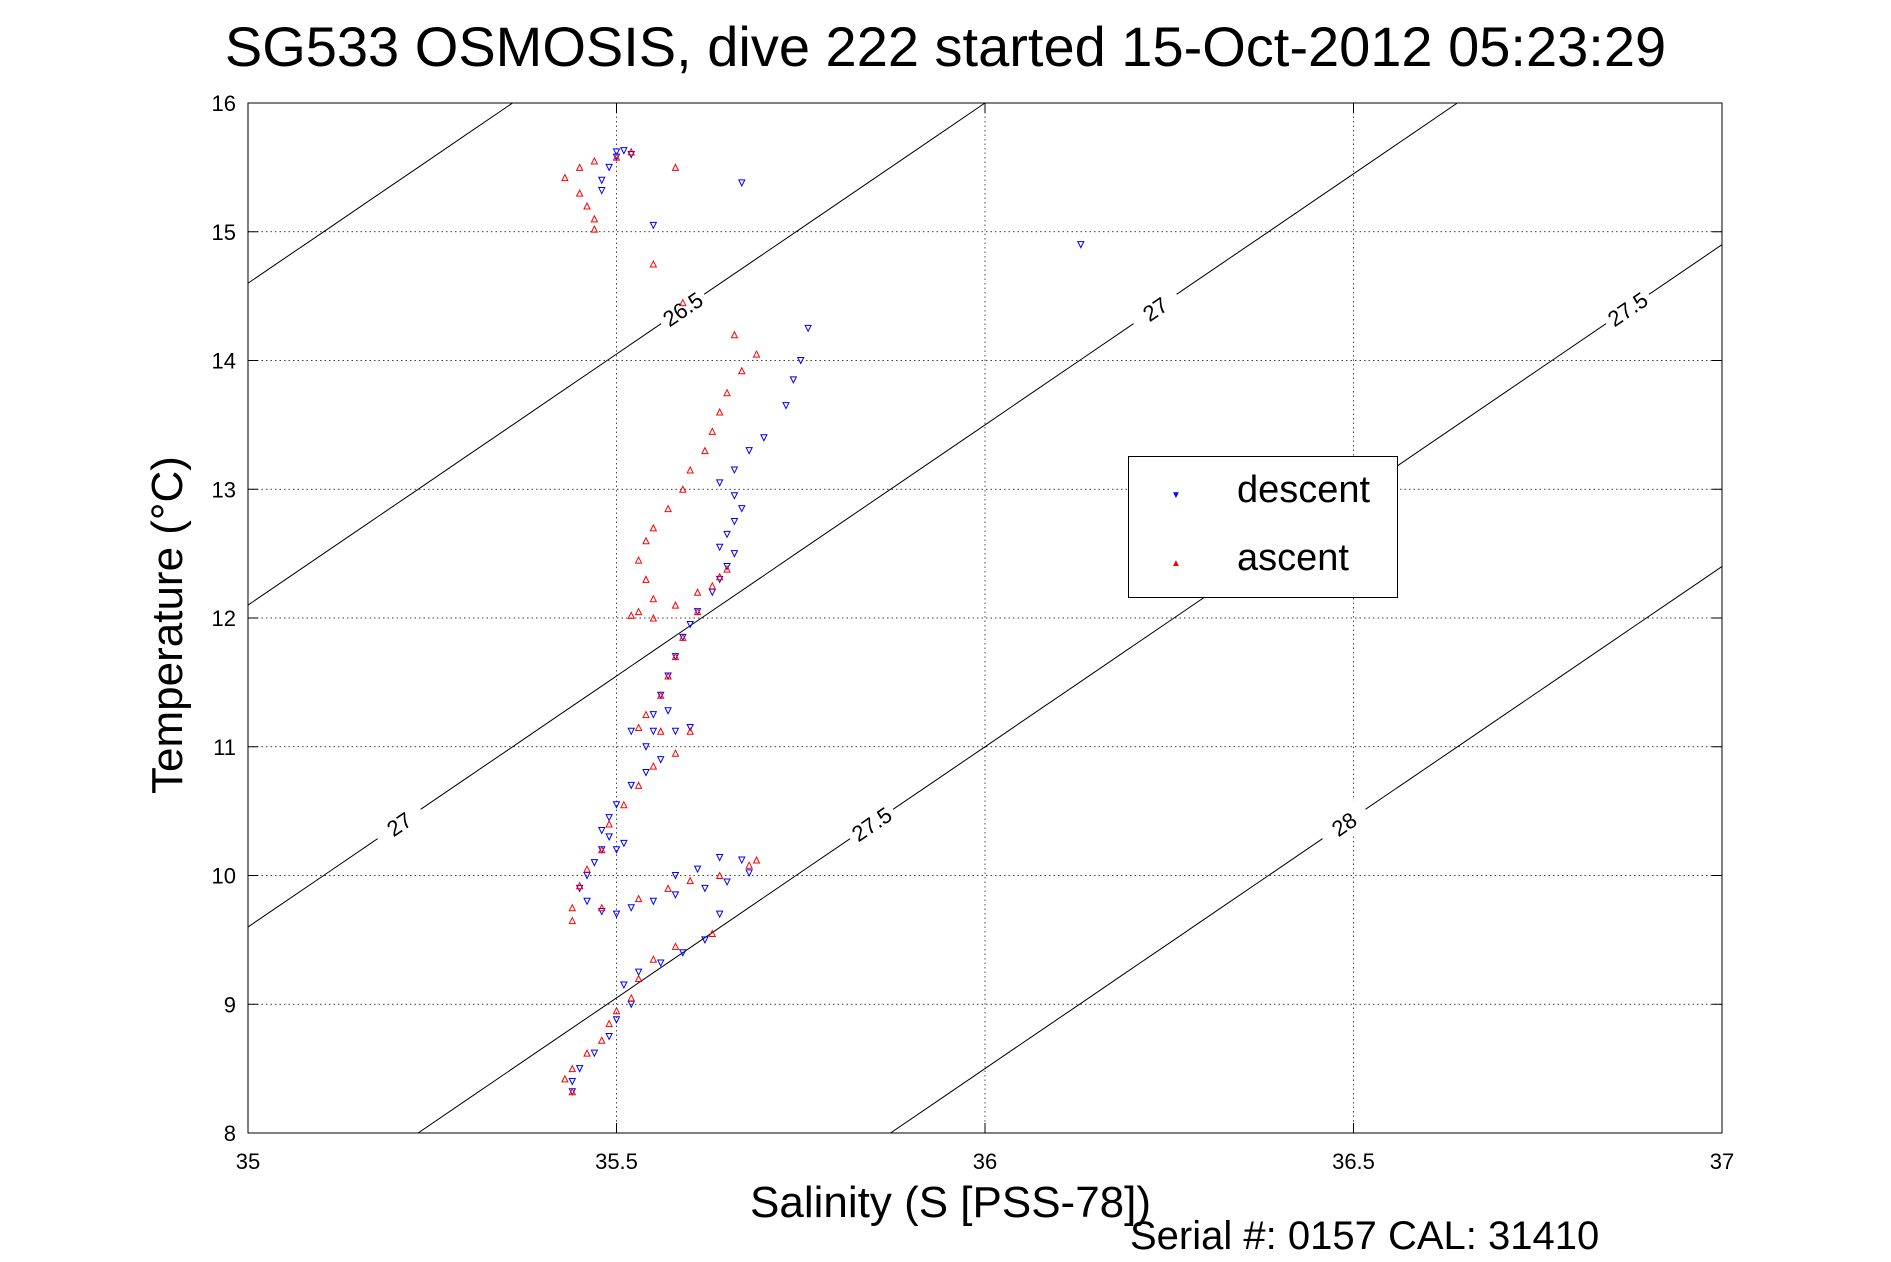  Describe the element at coordinates (224, 232) in the screenshot. I see `y-tick-label: 15` at that location.